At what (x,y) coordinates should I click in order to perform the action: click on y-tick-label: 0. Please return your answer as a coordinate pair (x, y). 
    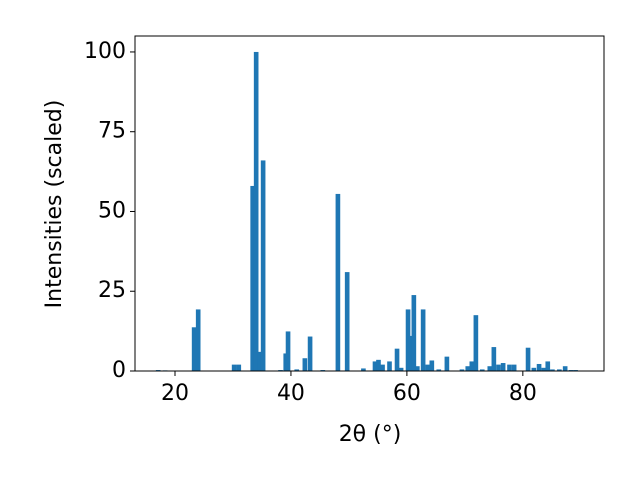
    Looking at the image, I should click on (119, 370).